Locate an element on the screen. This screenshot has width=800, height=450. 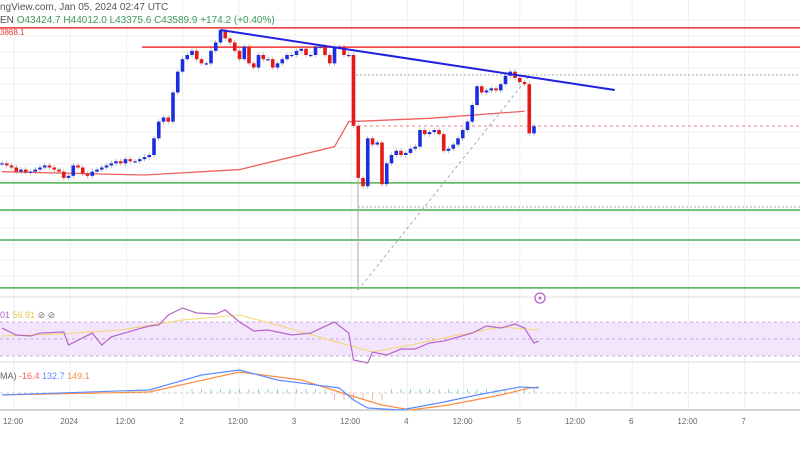
rsi-value: 01 is located at coordinates (5, 315).